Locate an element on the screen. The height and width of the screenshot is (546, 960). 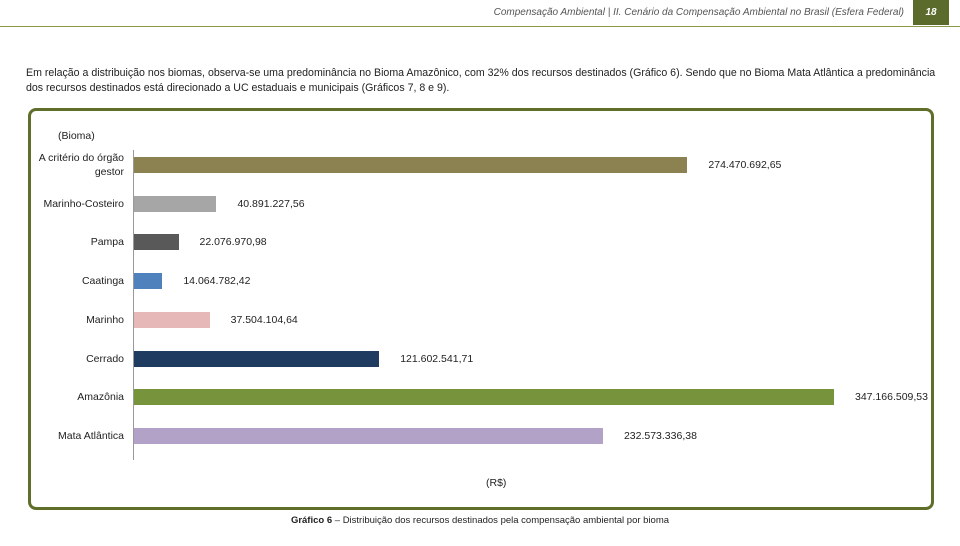
category-label: Cerrado is located at coordinates (105, 358).